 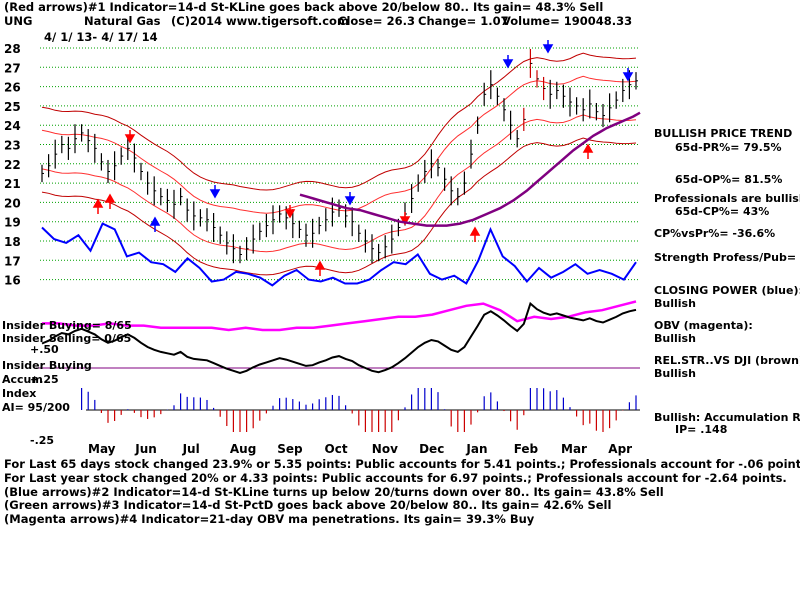 I want to click on y-tick-label: 25, so click(x=12, y=107).